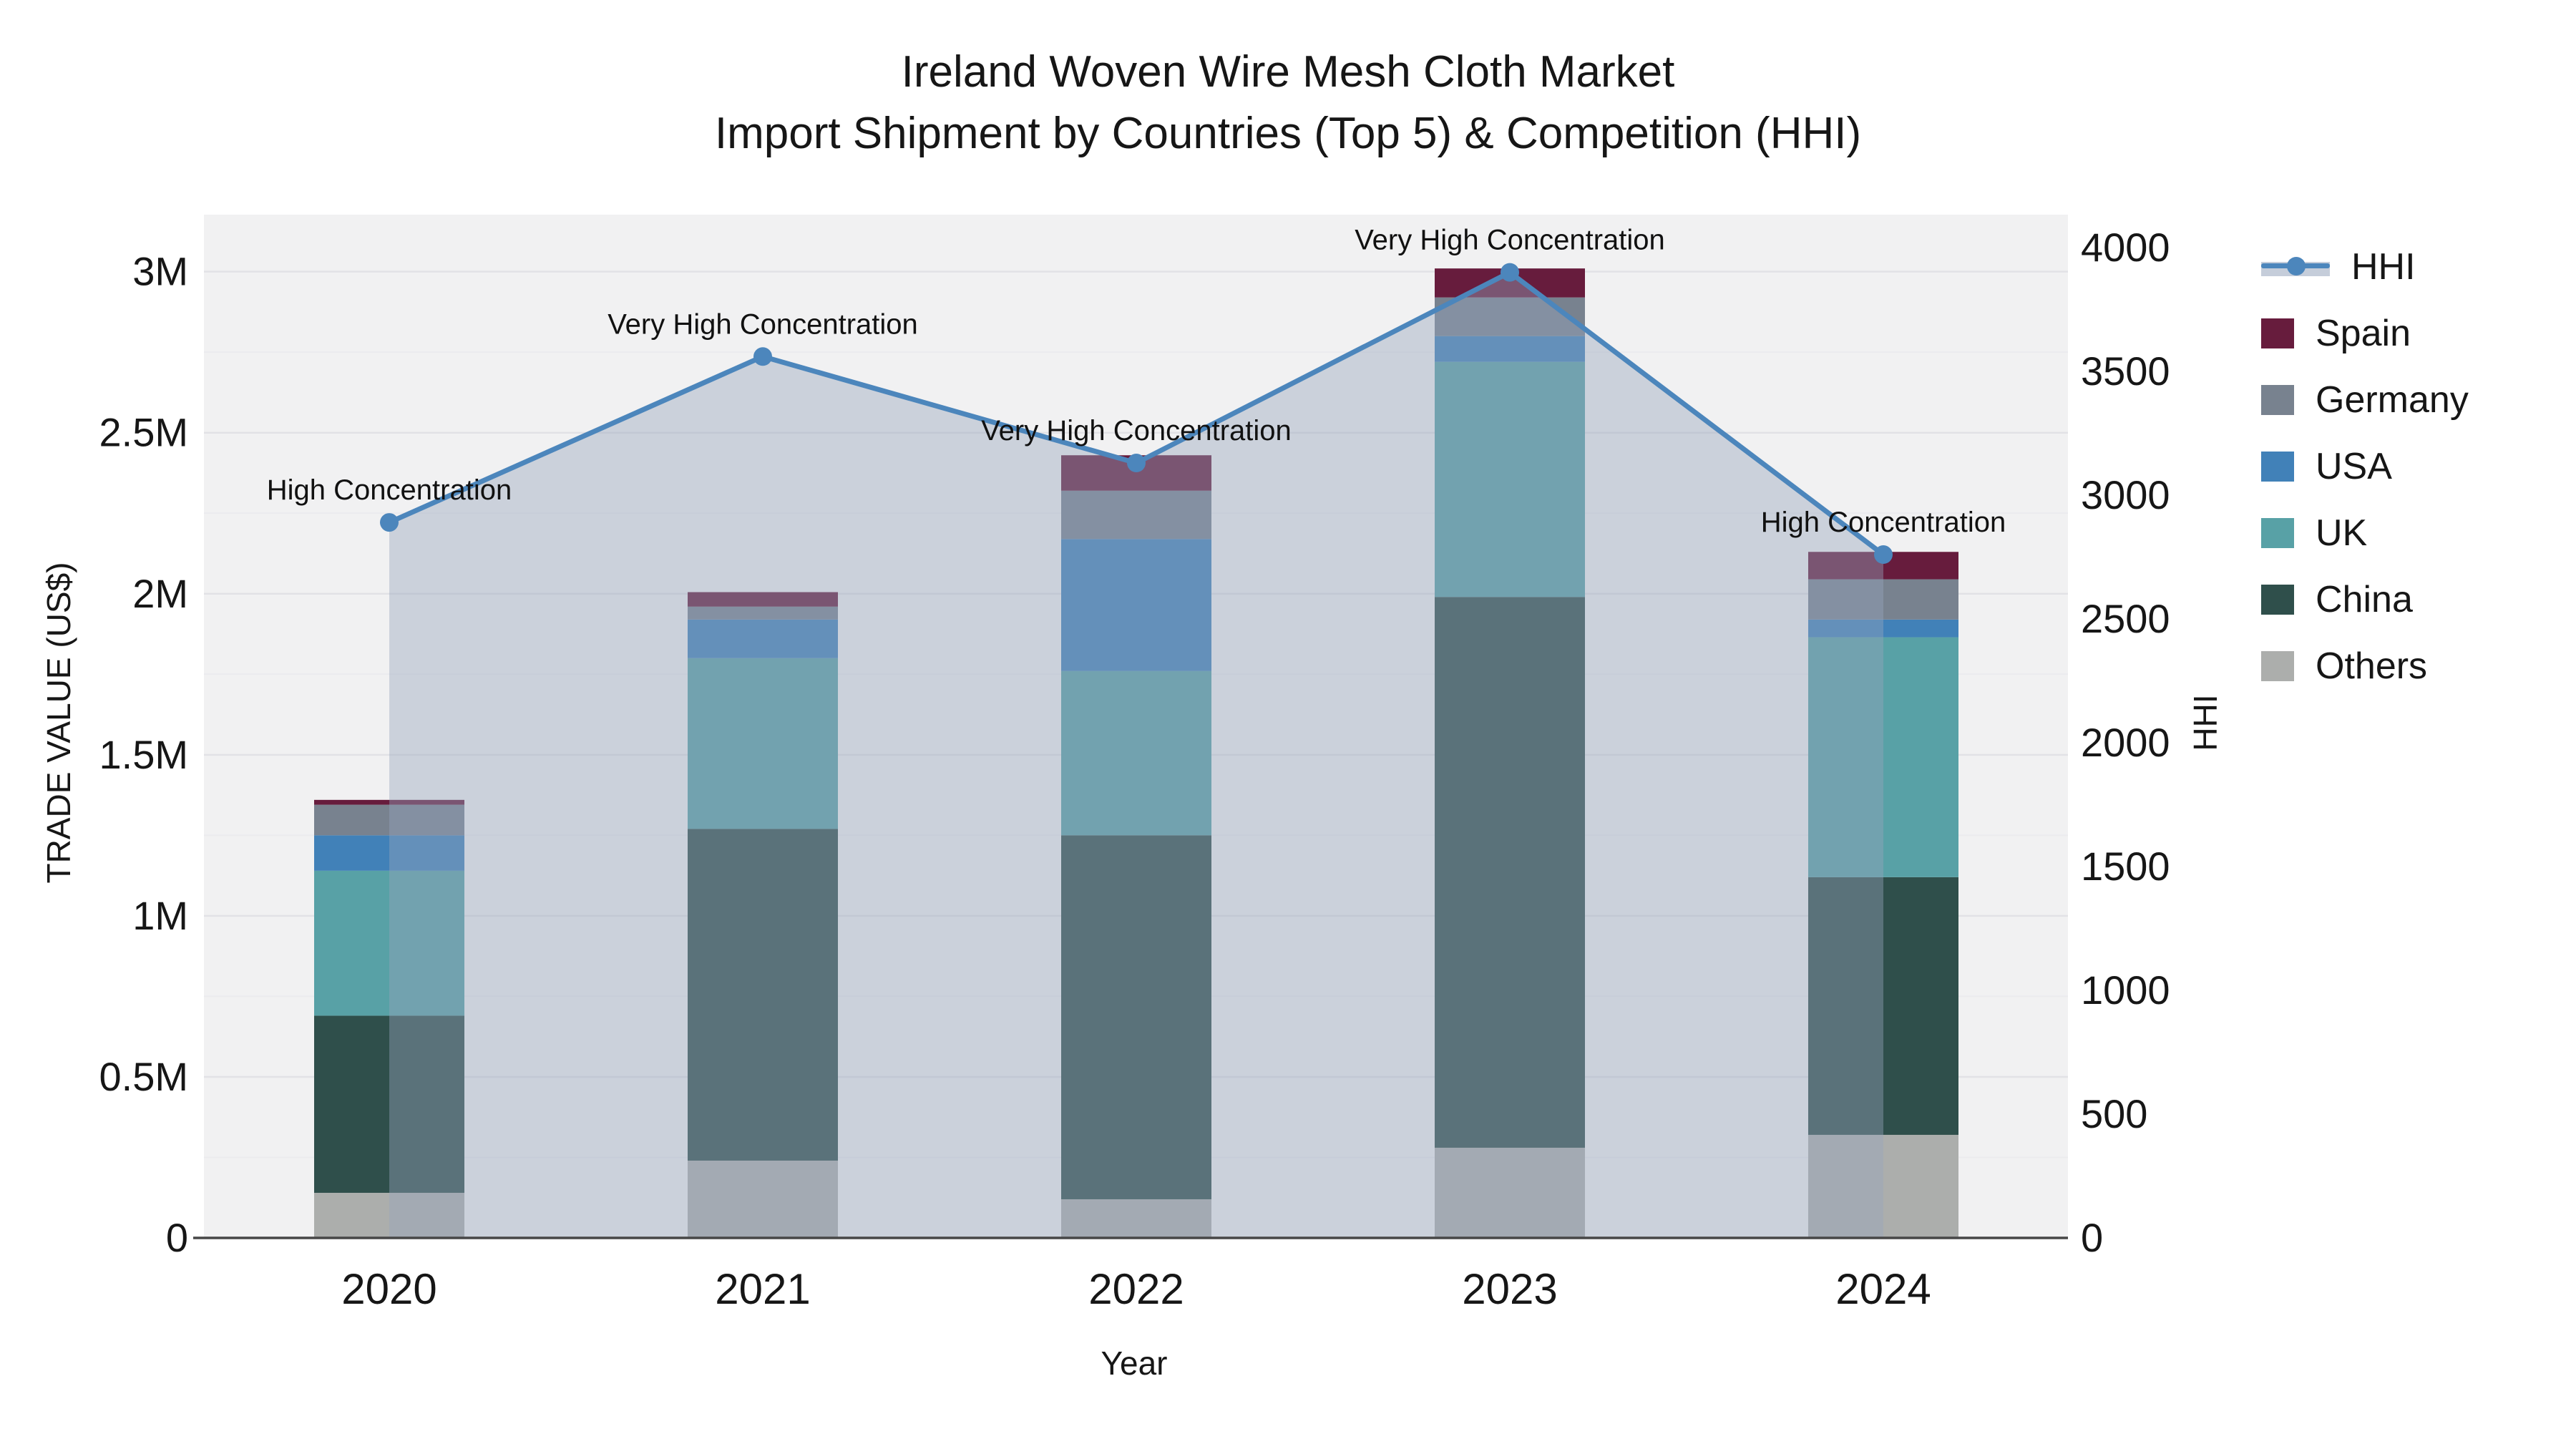  I want to click on bar-segment-uk-2022, so click(1136, 753).